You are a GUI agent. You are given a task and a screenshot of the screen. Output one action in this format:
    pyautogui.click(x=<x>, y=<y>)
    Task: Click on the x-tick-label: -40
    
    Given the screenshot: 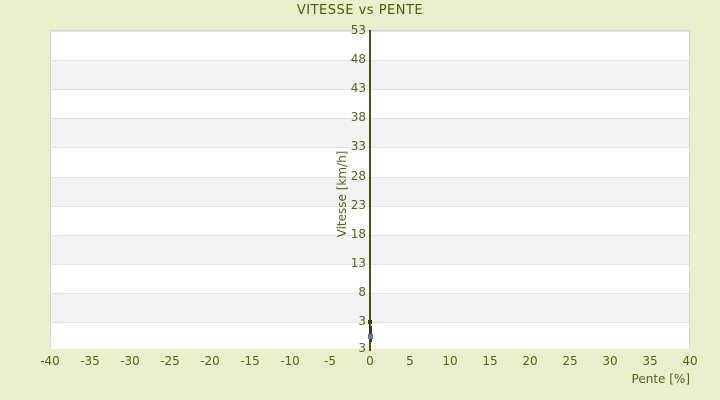 What is the action you would take?
    pyautogui.click(x=50, y=361)
    